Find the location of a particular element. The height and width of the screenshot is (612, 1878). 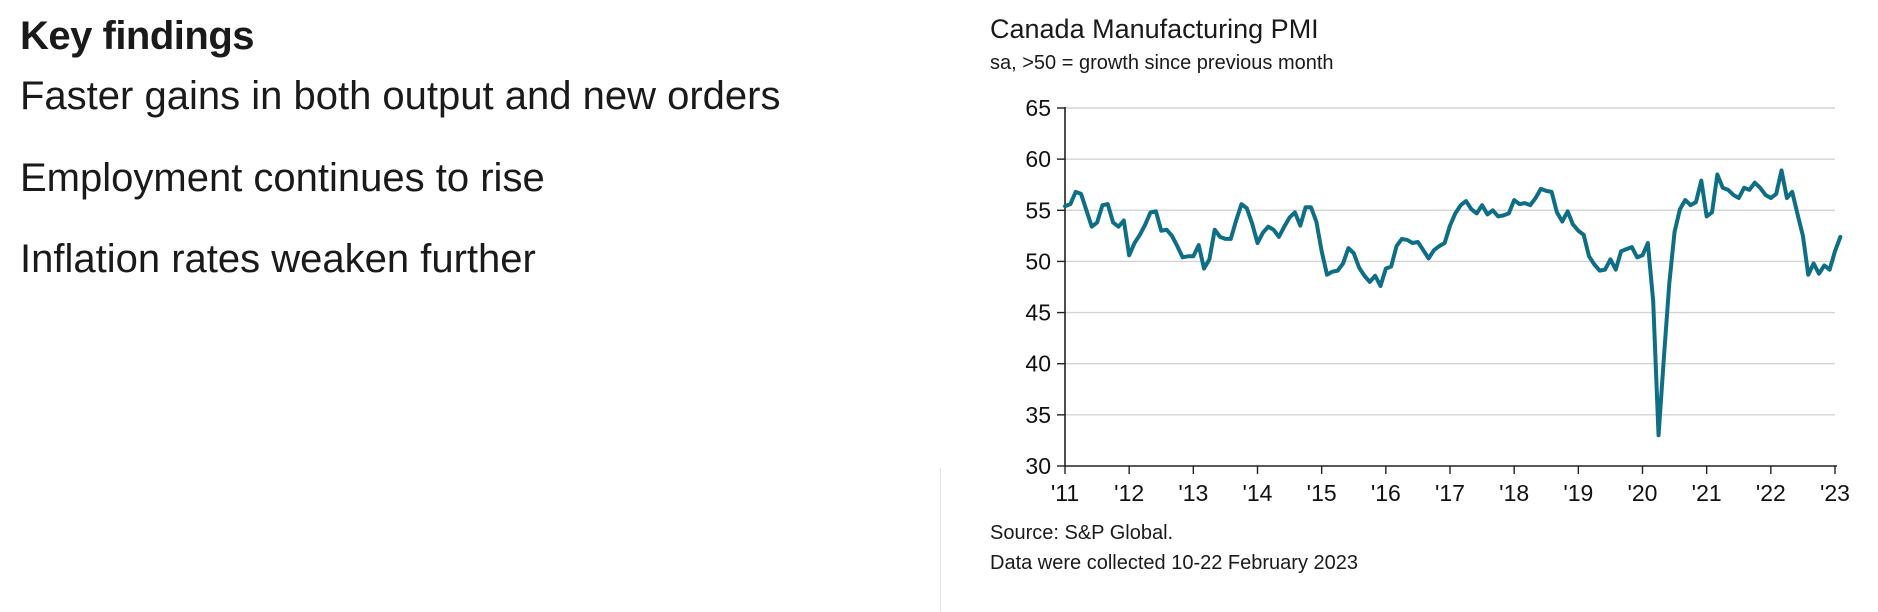

x-tick-label: '12 is located at coordinates (1129, 493).